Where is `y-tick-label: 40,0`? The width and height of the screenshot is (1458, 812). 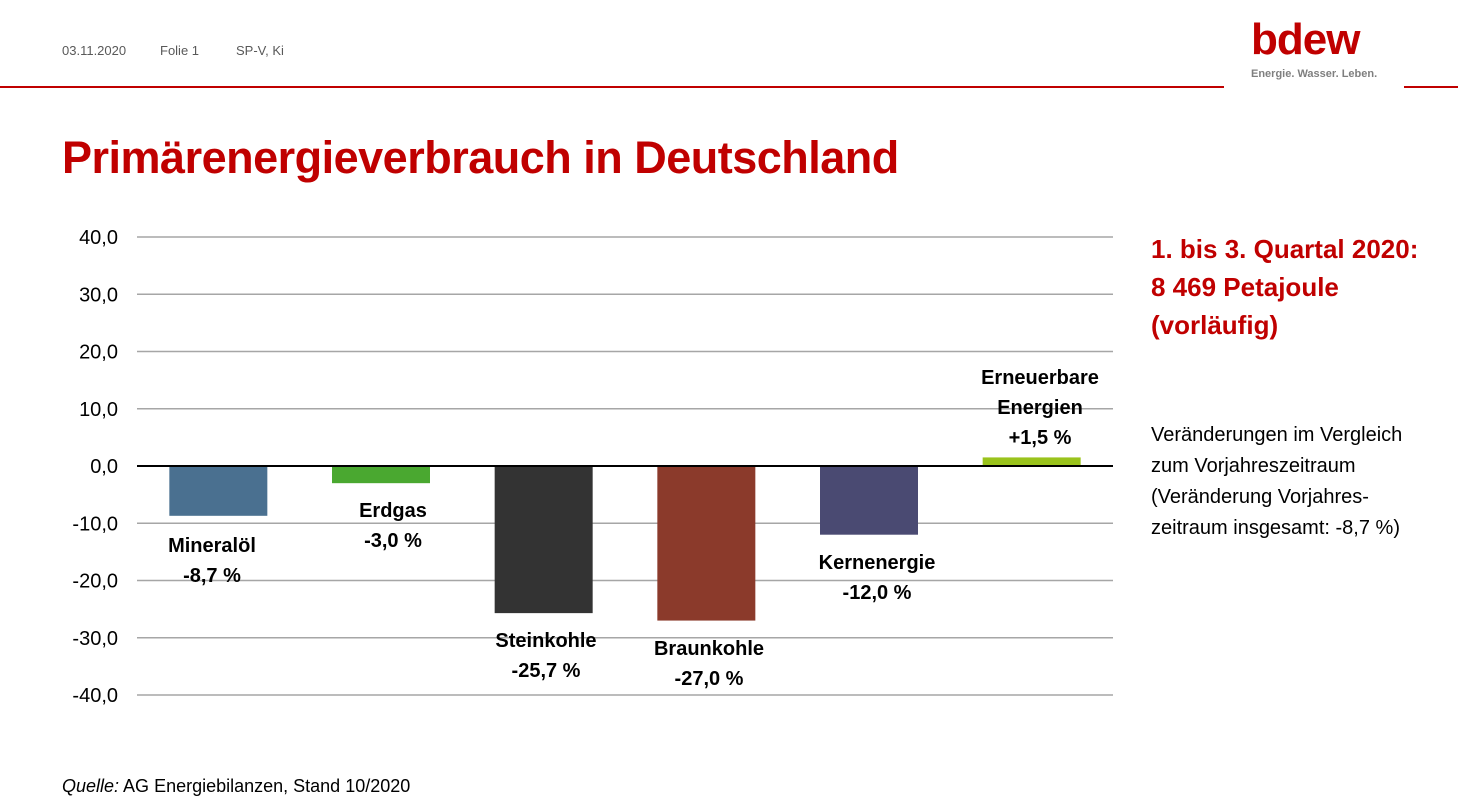 y-tick-label: 40,0 is located at coordinates (98, 238).